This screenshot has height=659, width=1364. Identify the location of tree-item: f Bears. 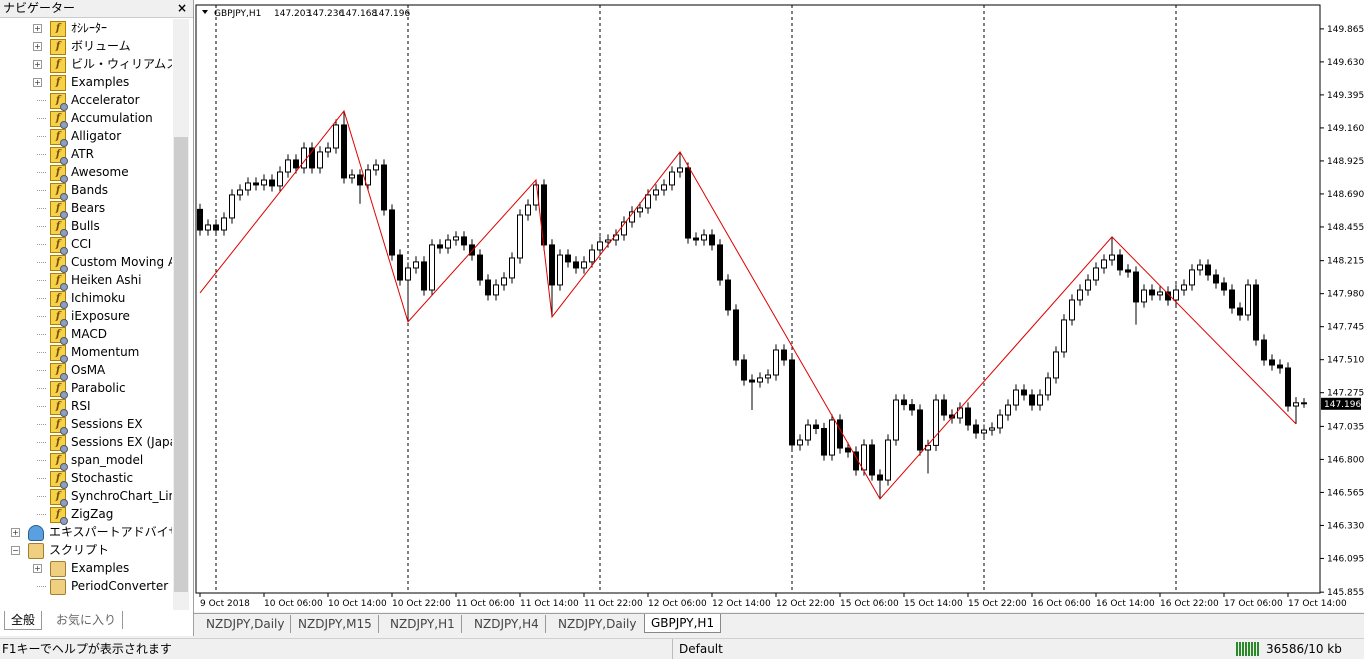
(86, 209).